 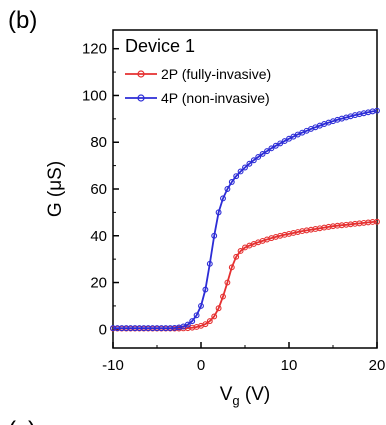 What do you see at coordinates (22, 421) in the screenshot?
I see `next-panel-label: (c)` at bounding box center [22, 421].